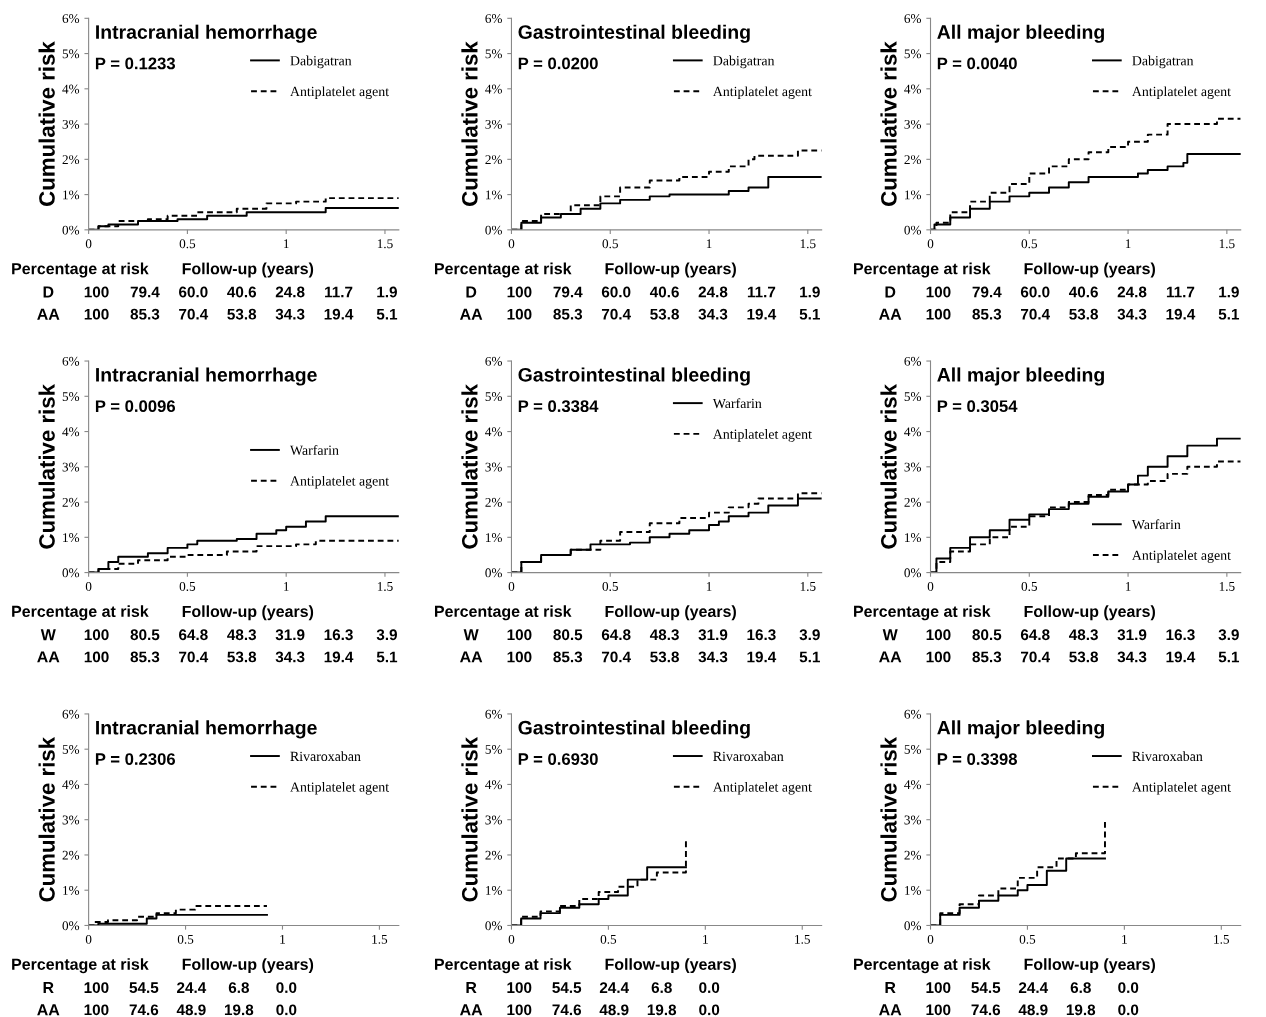  What do you see at coordinates (634, 33) in the screenshot?
I see `chart-title: Gastrointestinal bleeding` at bounding box center [634, 33].